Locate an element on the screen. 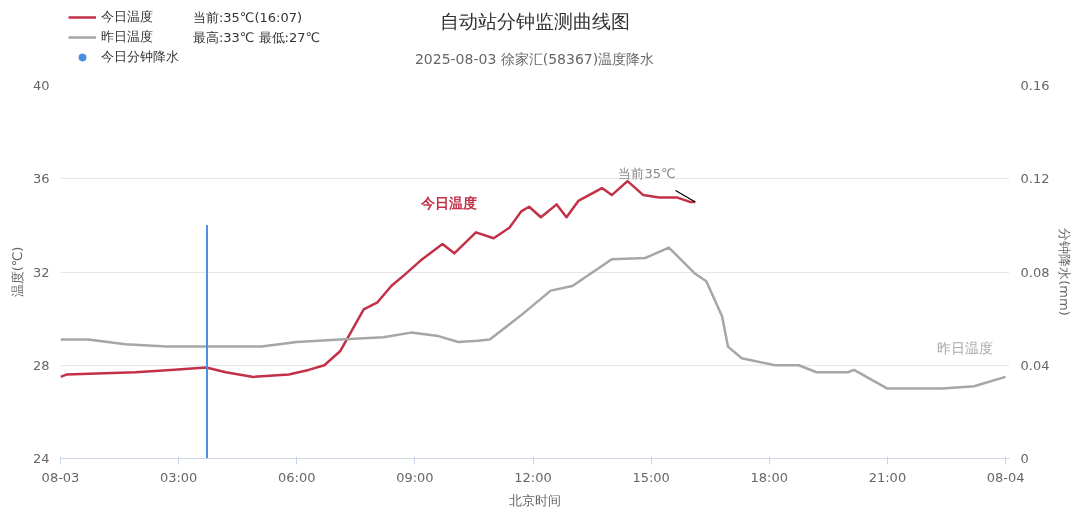 The image size is (1080, 517). x-axis-title: 北京时间 is located at coordinates (535, 500).